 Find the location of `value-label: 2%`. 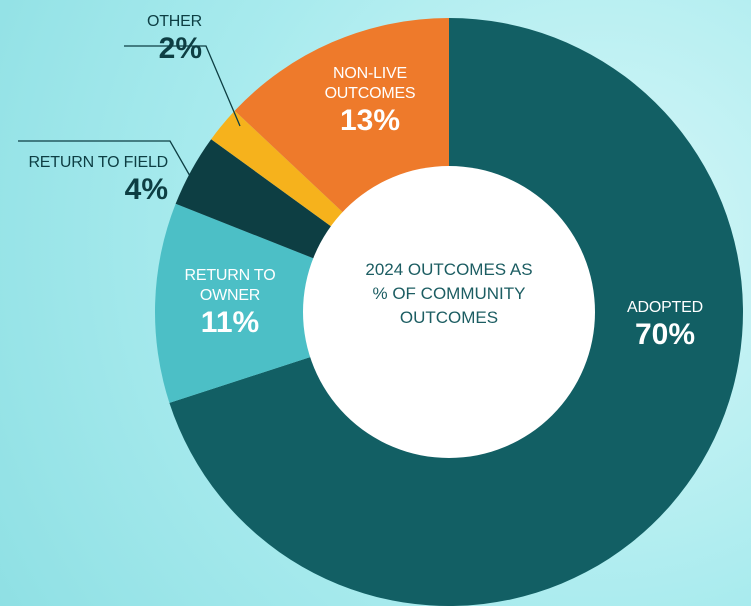

value-label: 2% is located at coordinates (180, 48).